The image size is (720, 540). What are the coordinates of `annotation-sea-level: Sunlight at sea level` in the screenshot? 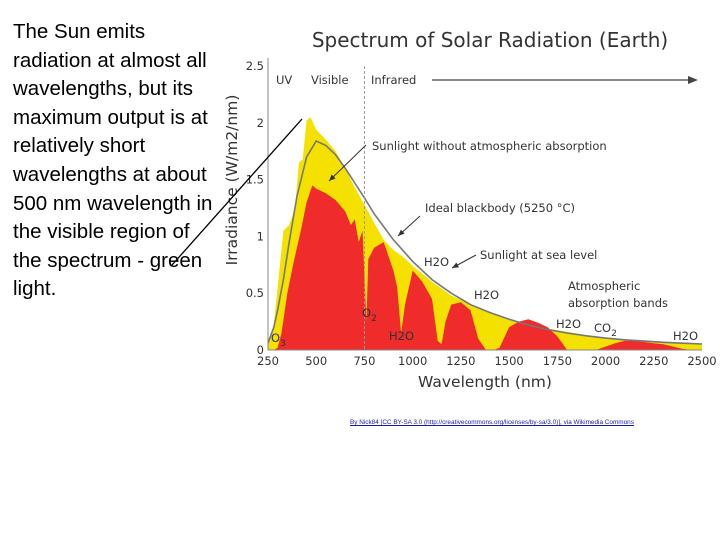 It's located at (538, 255).